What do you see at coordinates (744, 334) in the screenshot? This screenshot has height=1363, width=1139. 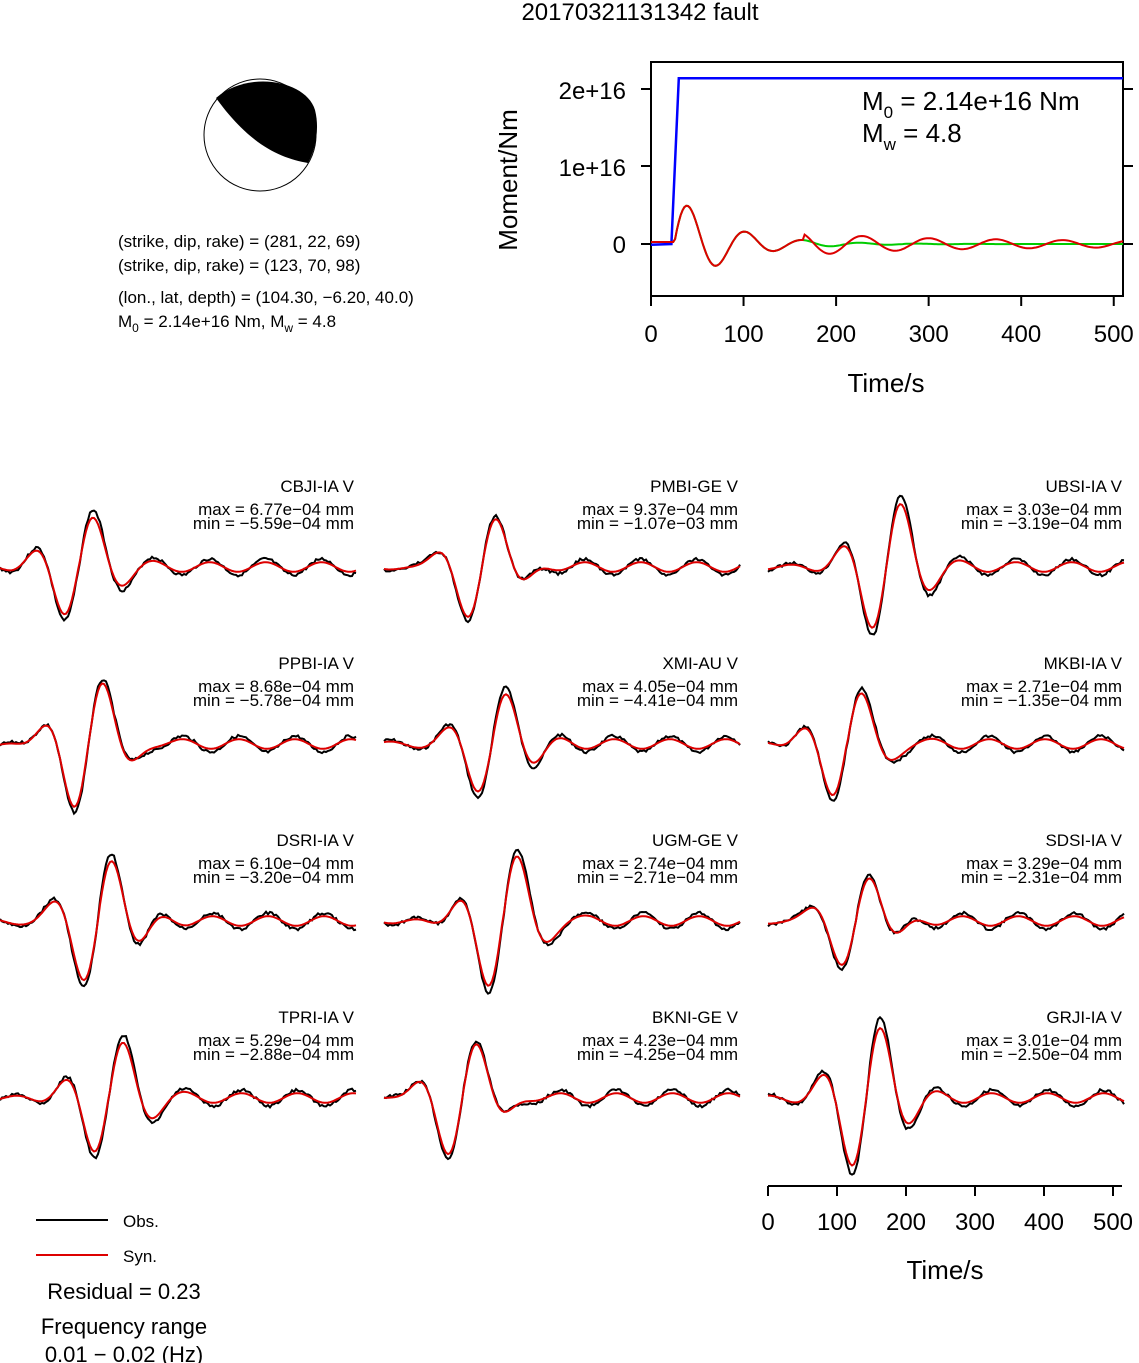 I see `moment-xtick-100: 100` at bounding box center [744, 334].